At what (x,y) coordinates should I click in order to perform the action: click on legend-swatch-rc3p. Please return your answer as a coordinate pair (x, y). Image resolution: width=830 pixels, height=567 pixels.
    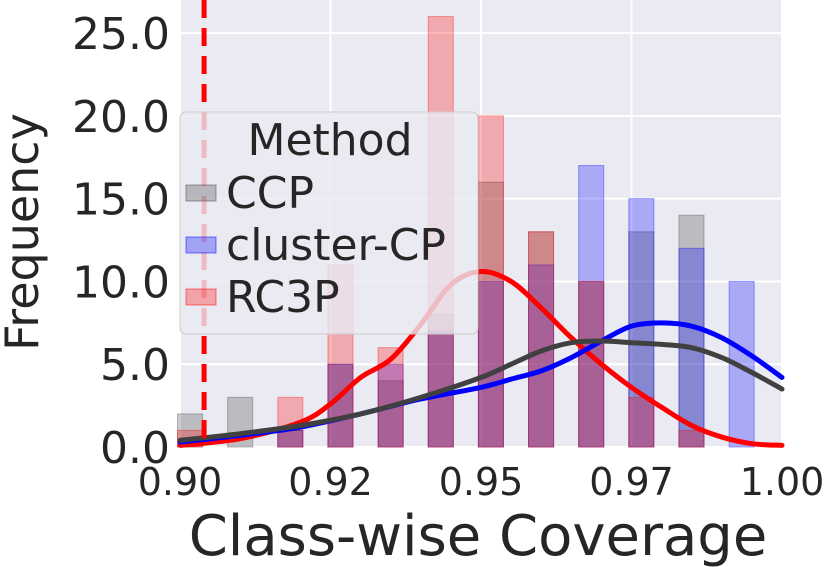
    Looking at the image, I should click on (201, 297).